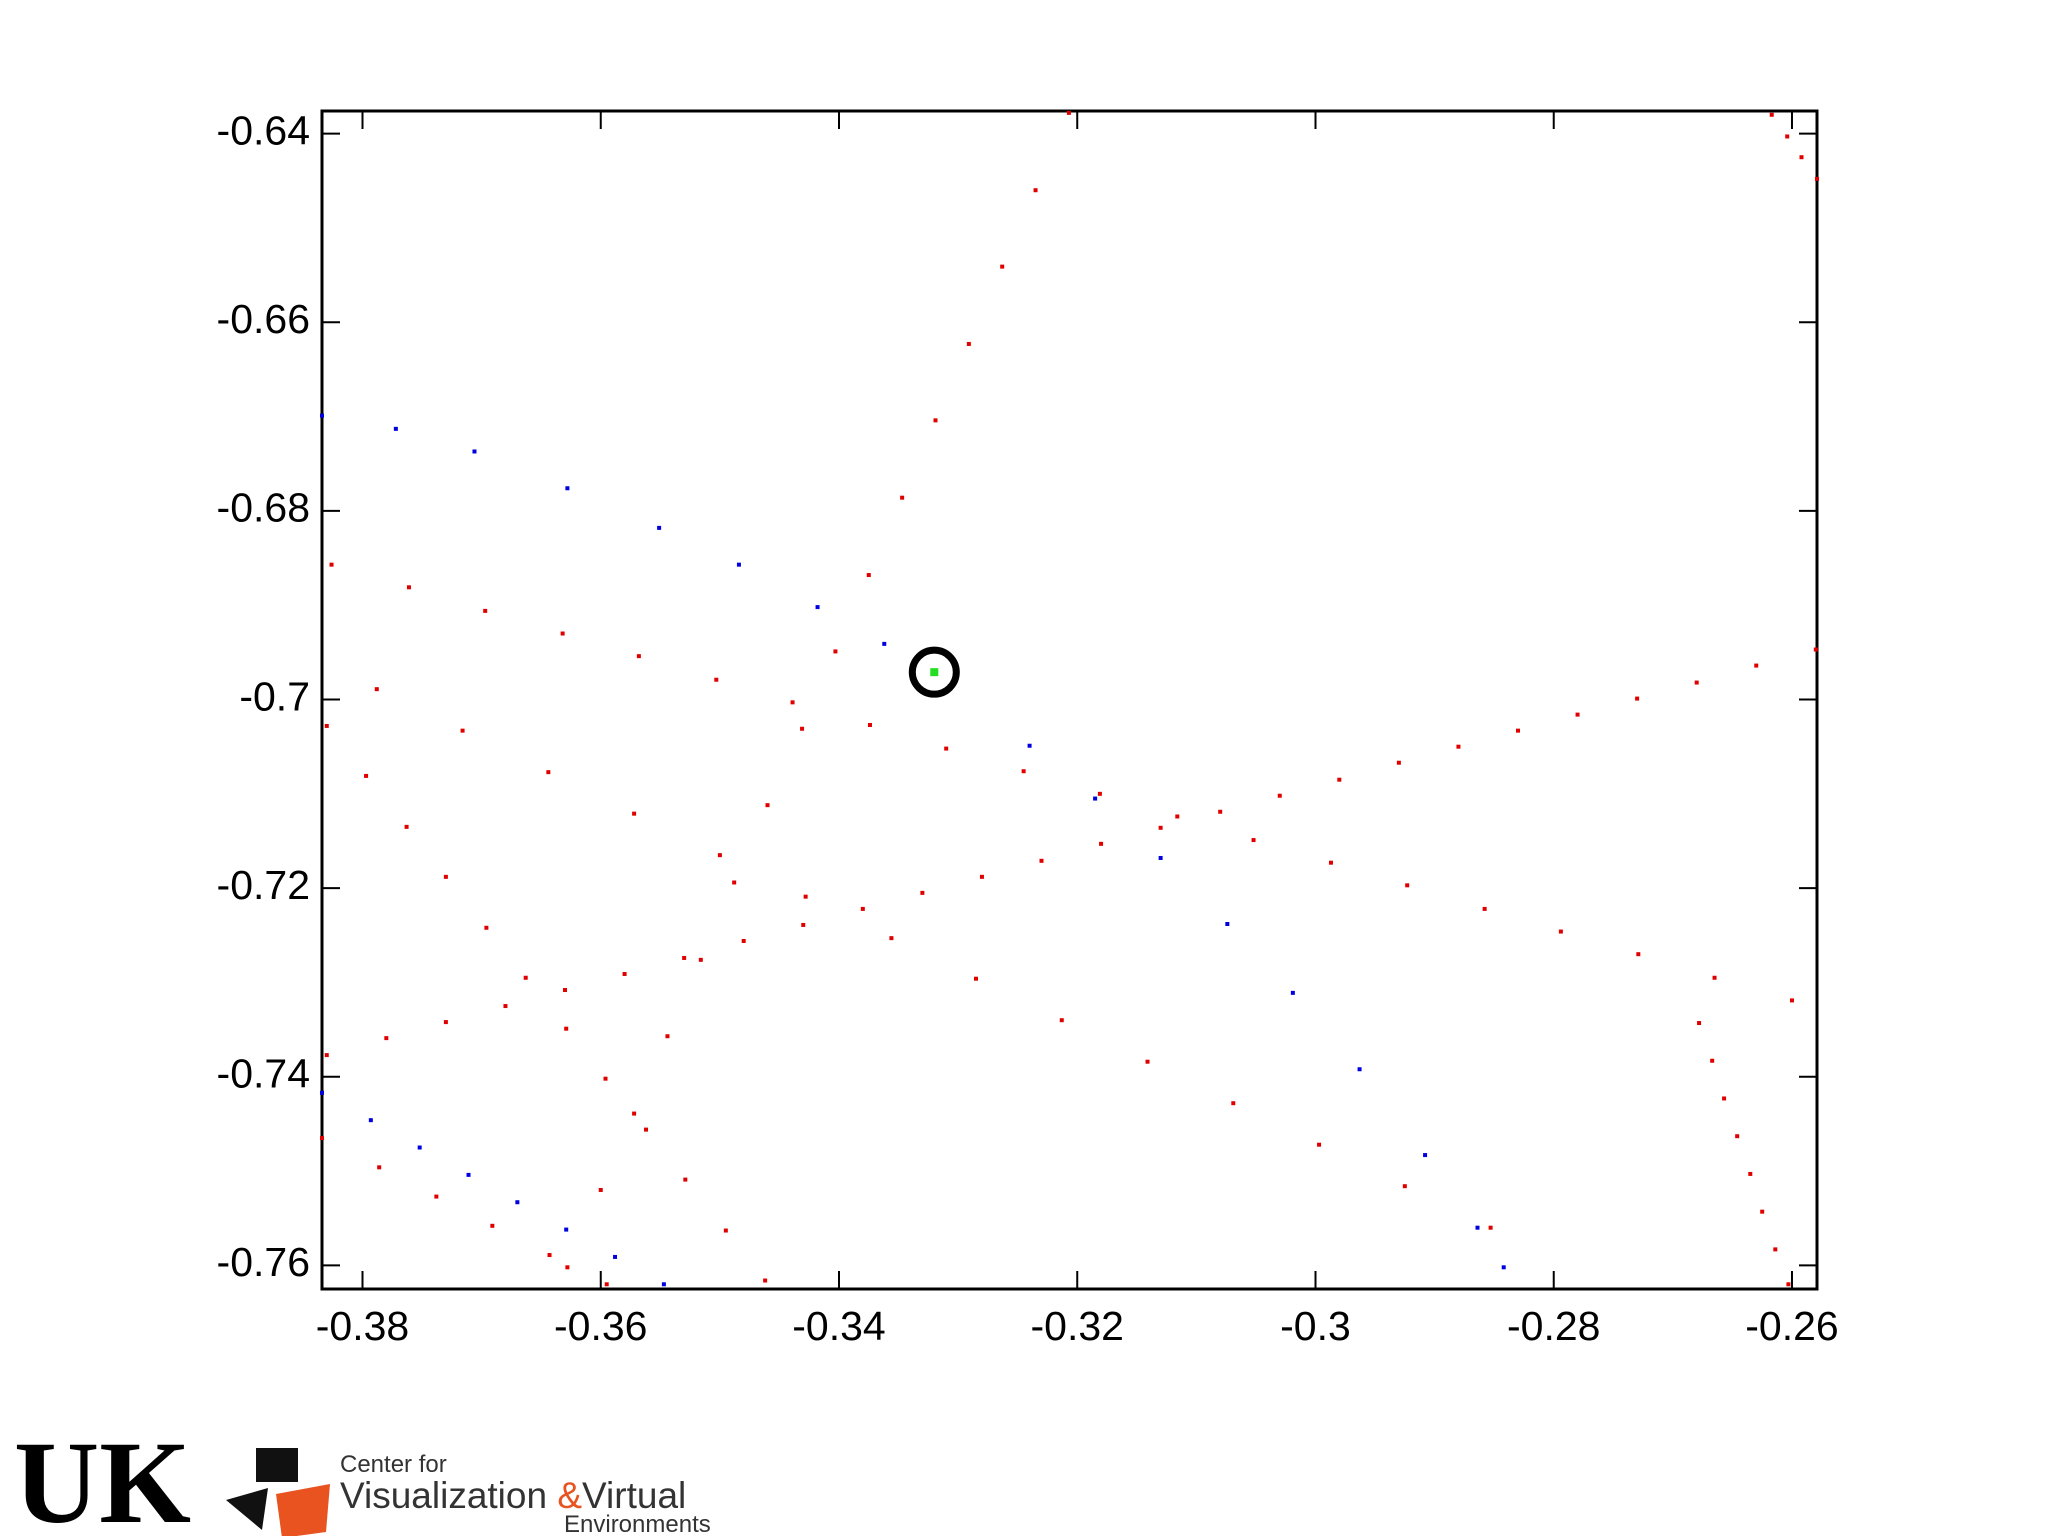 The width and height of the screenshot is (2048, 1536). What do you see at coordinates (303, 1510) in the screenshot?
I see `logo-orange` at bounding box center [303, 1510].